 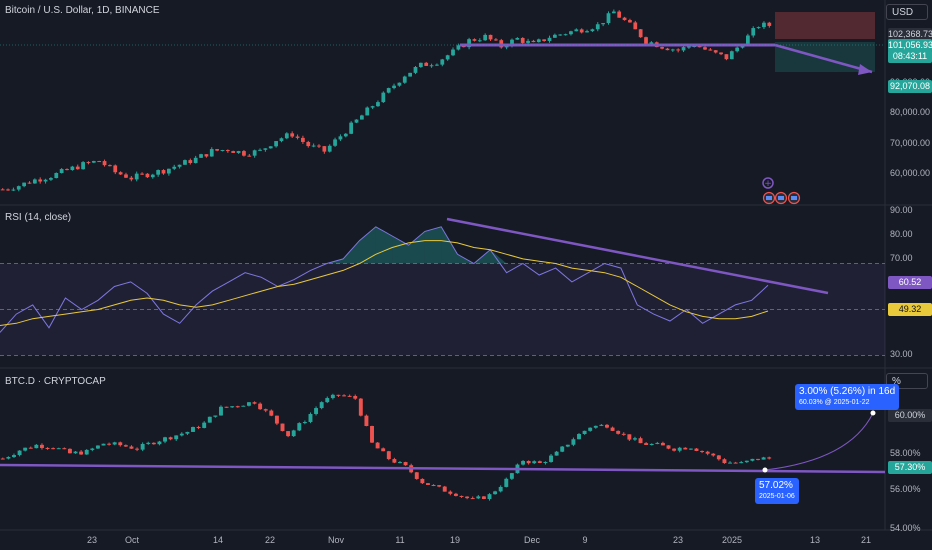 I want to click on low-annotation: 57.02% 2025-01-06, so click(x=777, y=491).